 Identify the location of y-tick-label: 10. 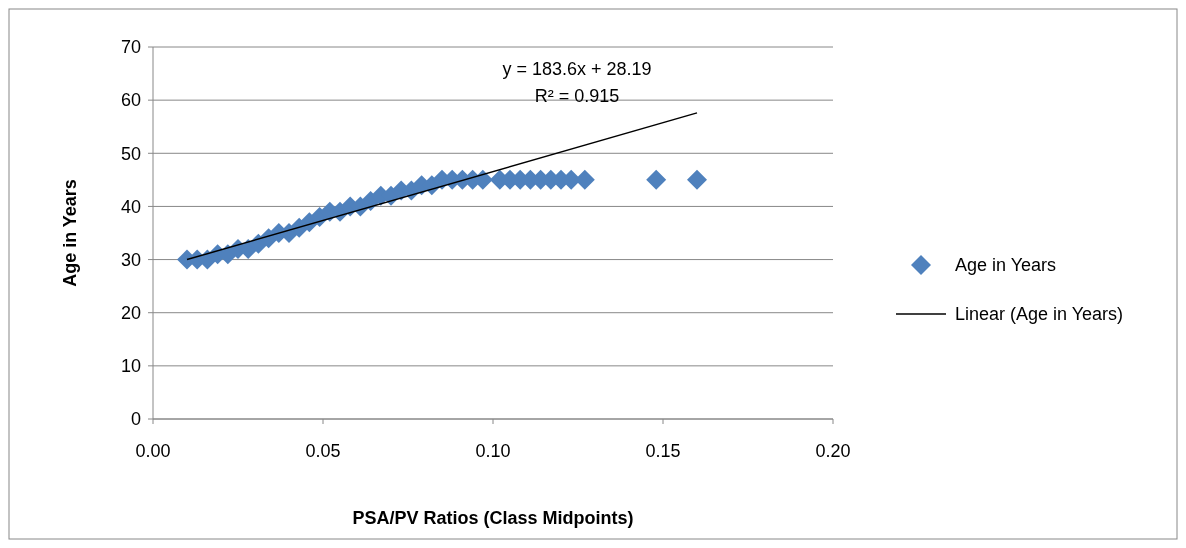
(130, 366).